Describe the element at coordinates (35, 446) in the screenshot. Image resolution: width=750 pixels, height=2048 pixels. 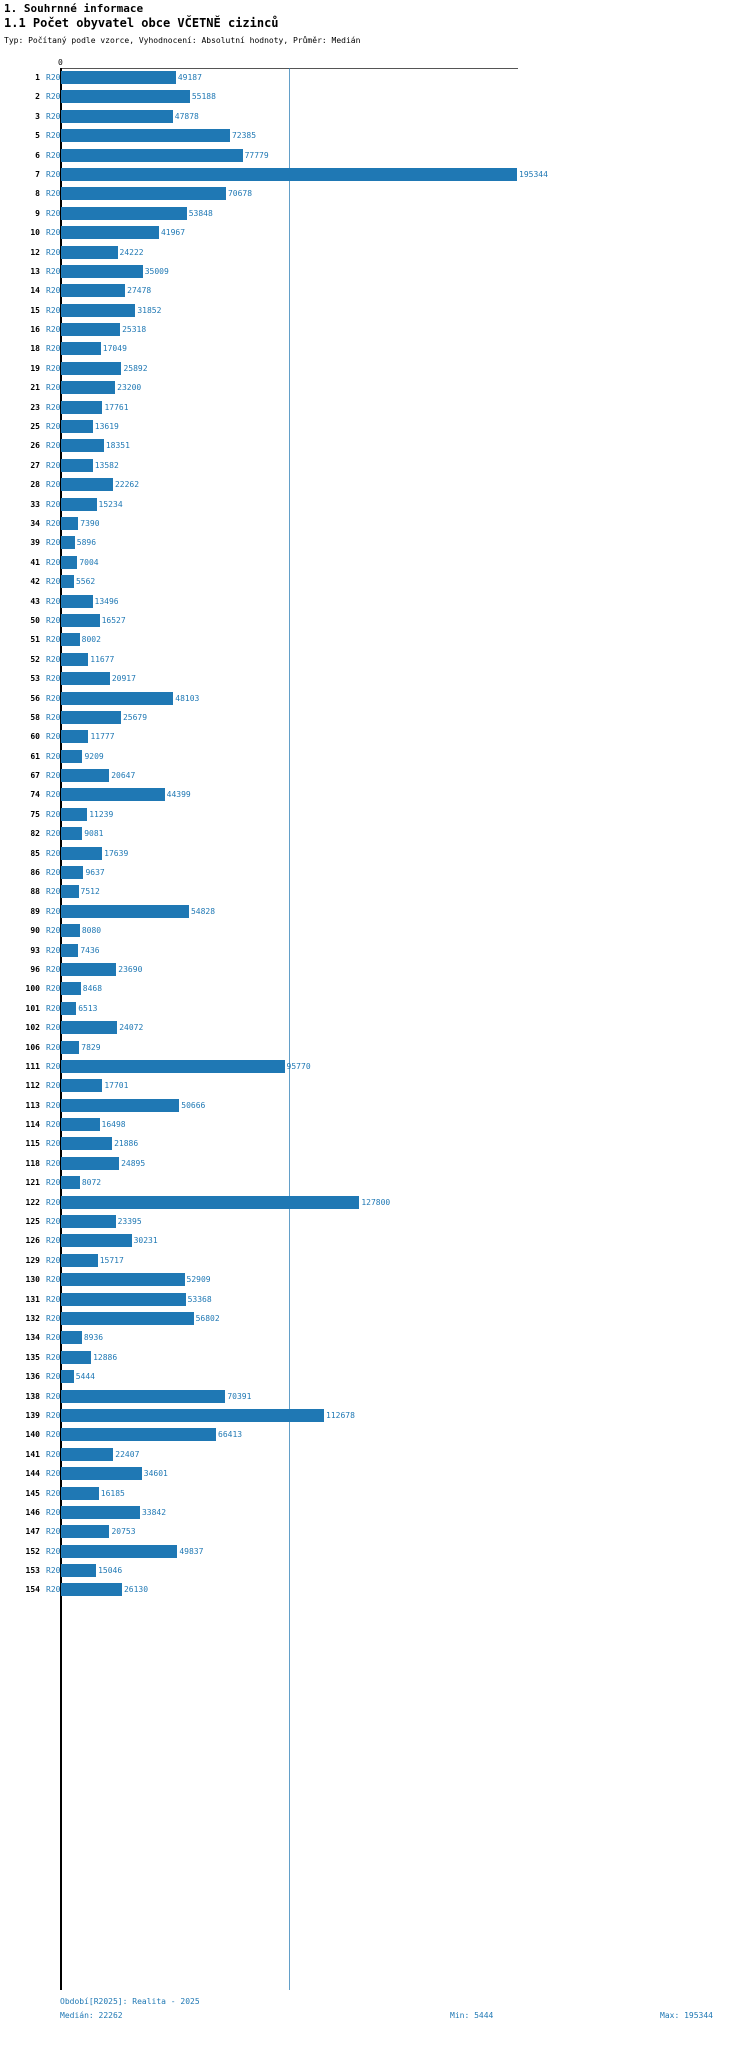
I see `row-index-label: 26` at that location.